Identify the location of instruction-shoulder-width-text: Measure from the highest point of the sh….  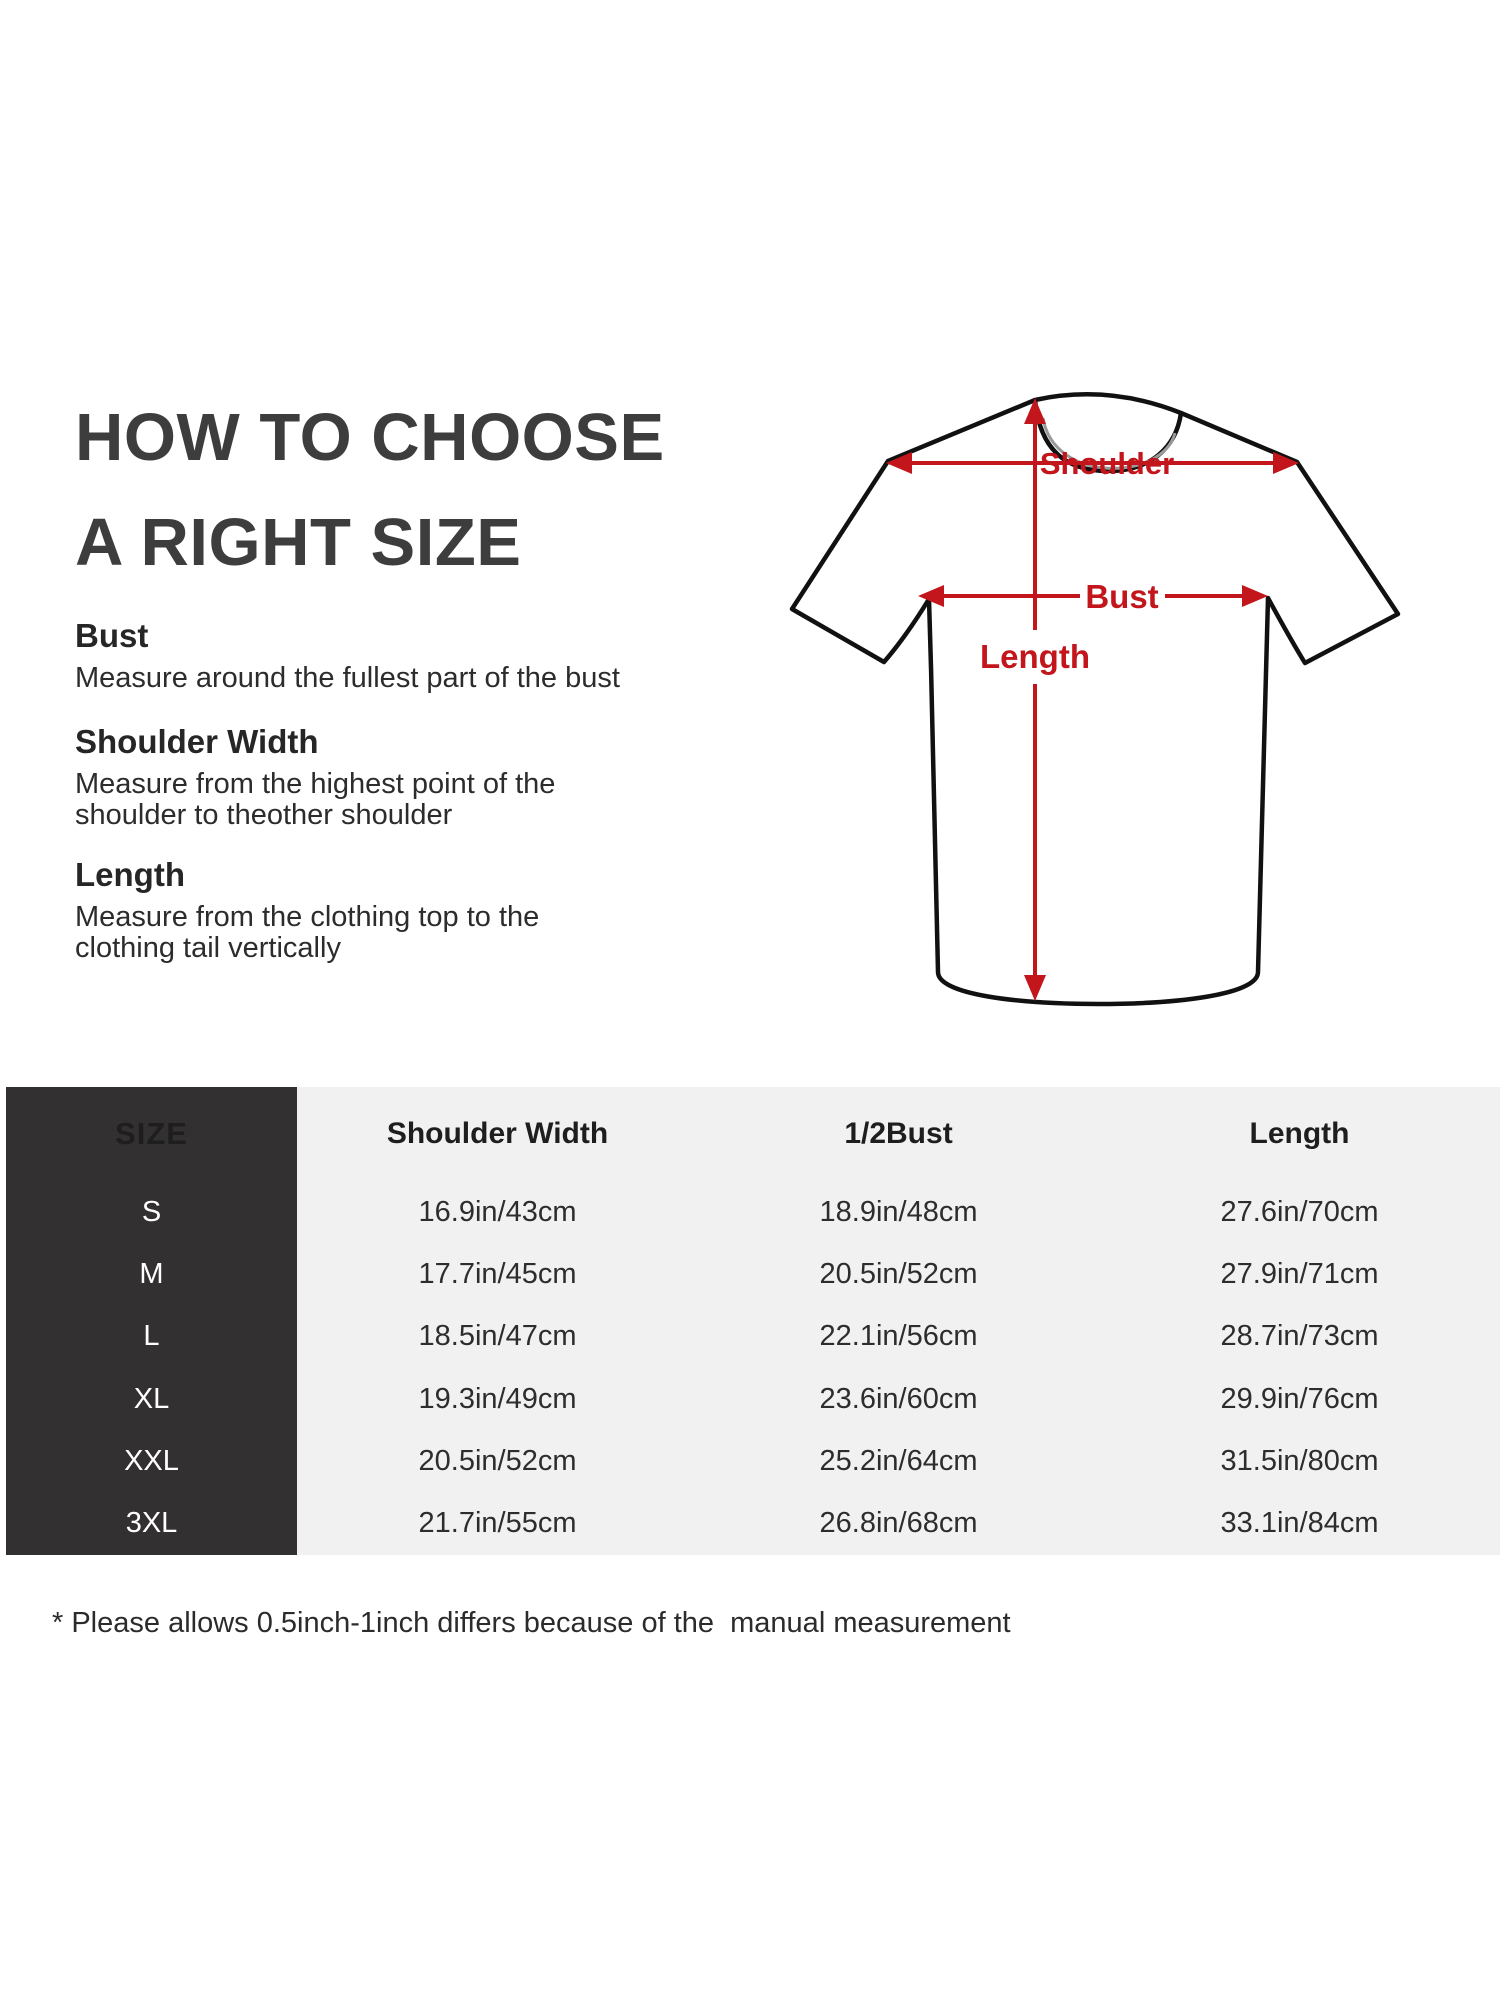
(315, 799).